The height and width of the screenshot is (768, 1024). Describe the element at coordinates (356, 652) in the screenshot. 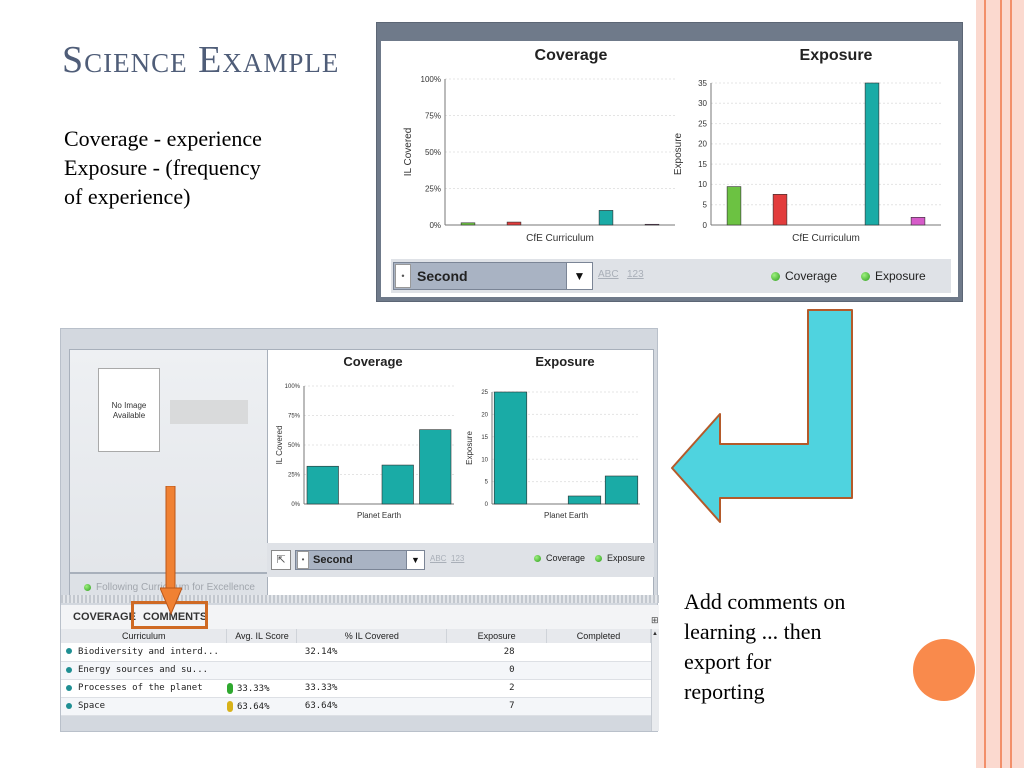

I see `table-row: Biodiversity and interd... 32.14% 28` at that location.